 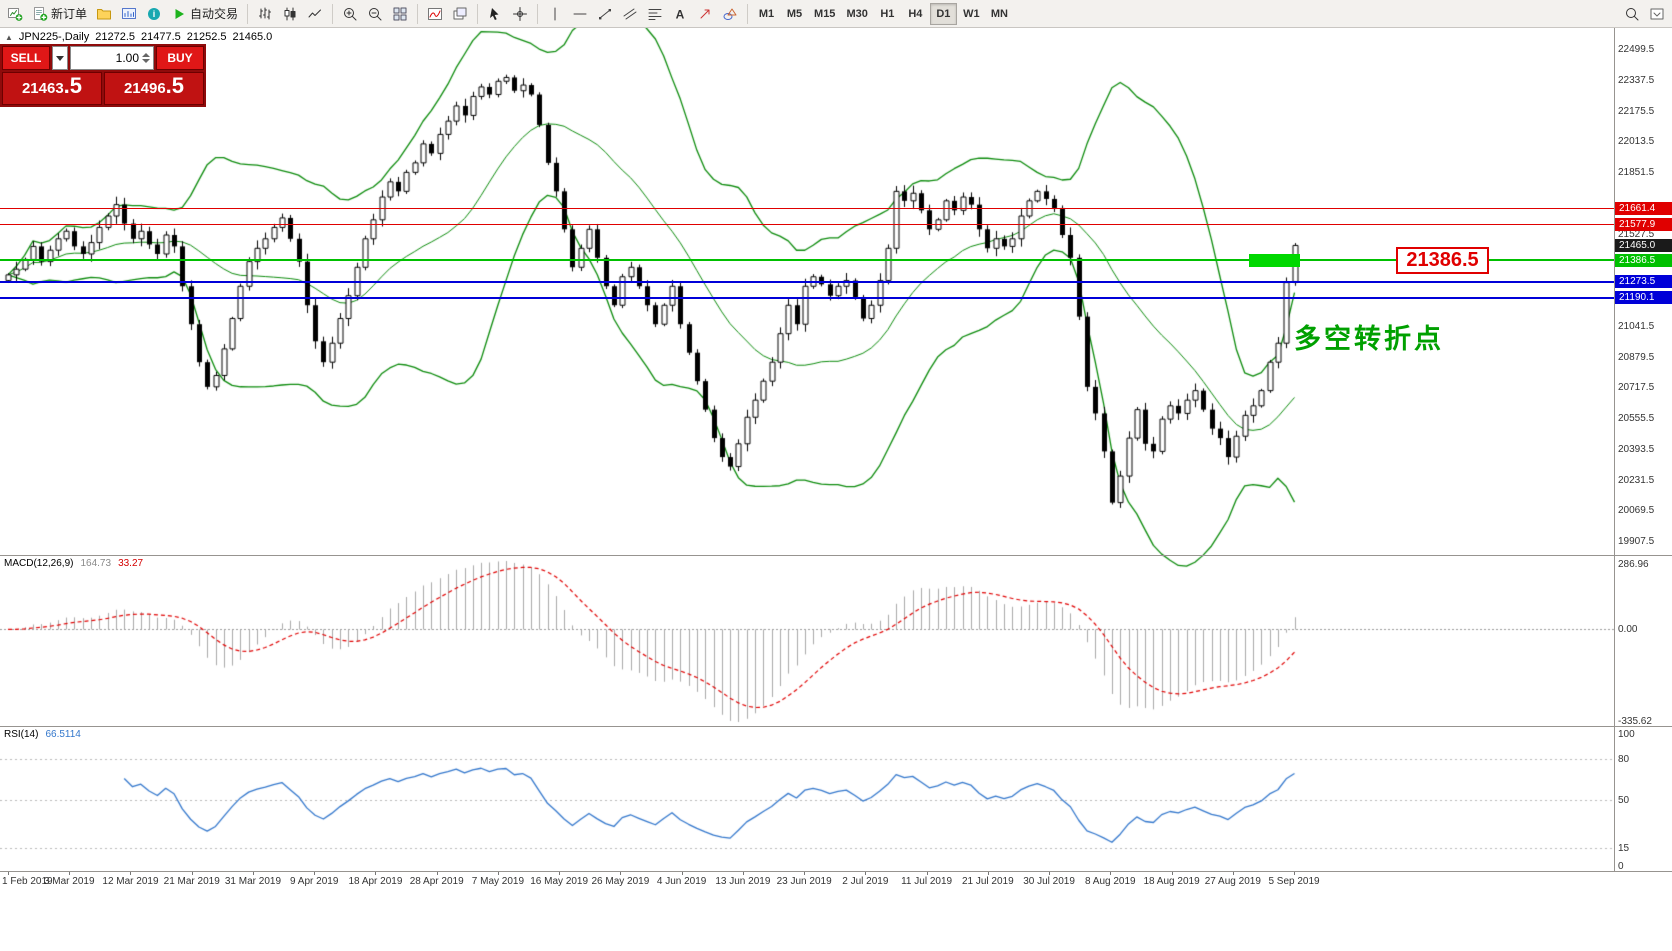 I want to click on zoom-in-button, so click(x=350, y=14).